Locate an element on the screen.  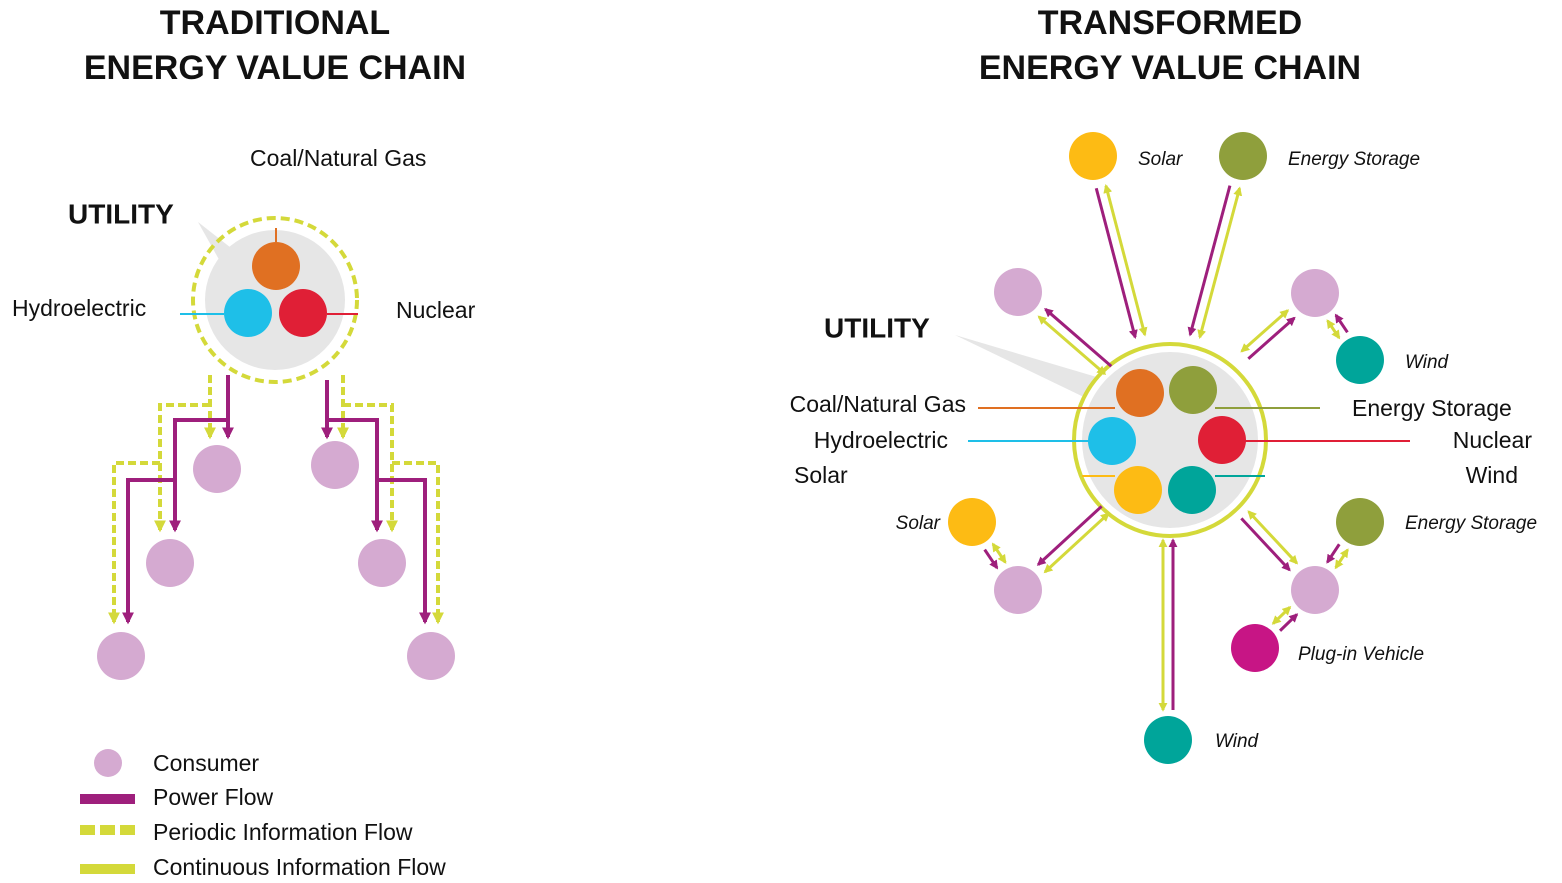
node-label: Plug-in Vehicle is located at coordinates (1361, 654).